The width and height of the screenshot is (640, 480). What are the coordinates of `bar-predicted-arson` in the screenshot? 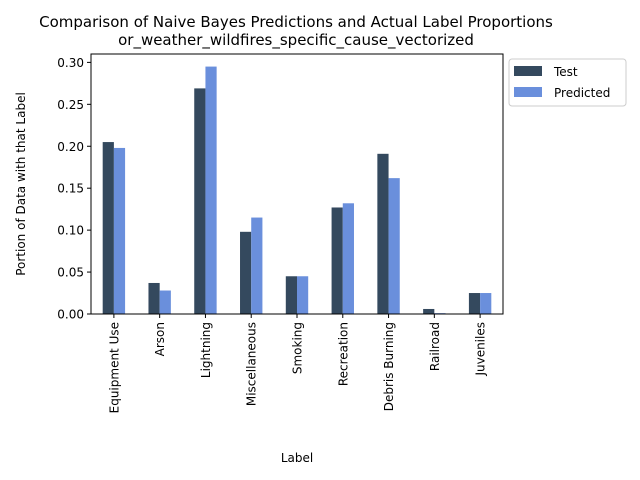 It's located at (165, 302).